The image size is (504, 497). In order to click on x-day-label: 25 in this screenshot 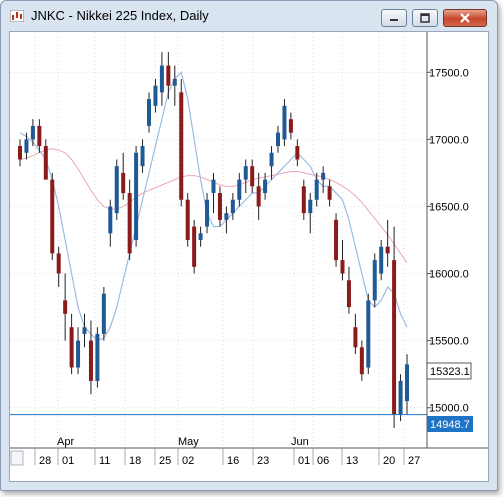, I will do `click(165, 461)`.